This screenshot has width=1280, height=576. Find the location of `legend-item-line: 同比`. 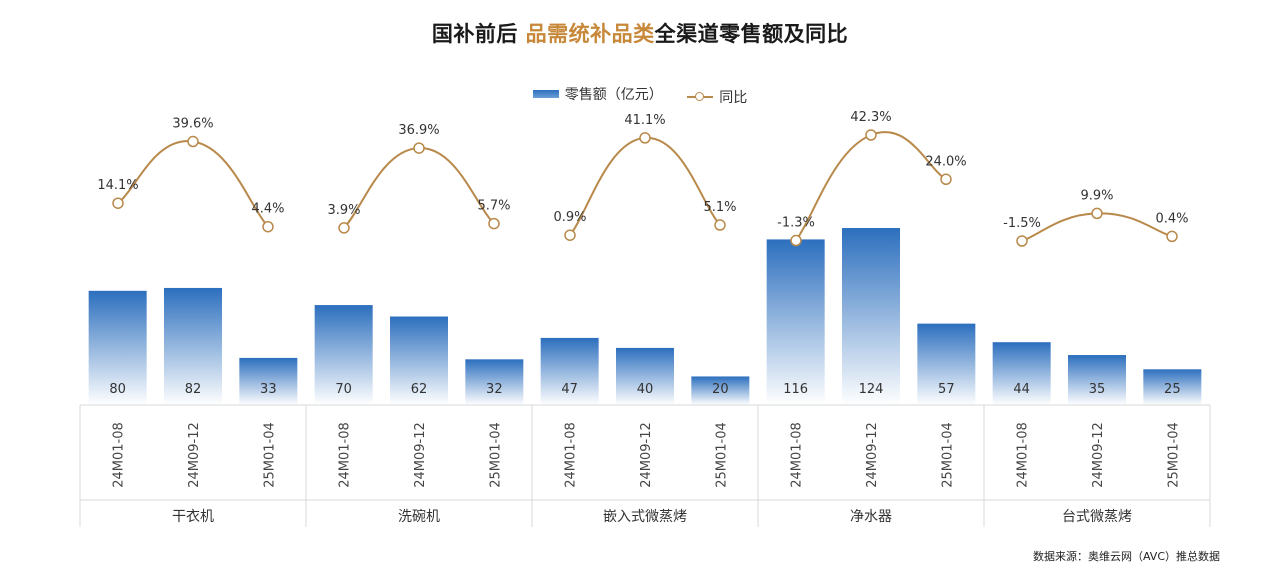

legend-item-line: 同比 is located at coordinates (717, 97).